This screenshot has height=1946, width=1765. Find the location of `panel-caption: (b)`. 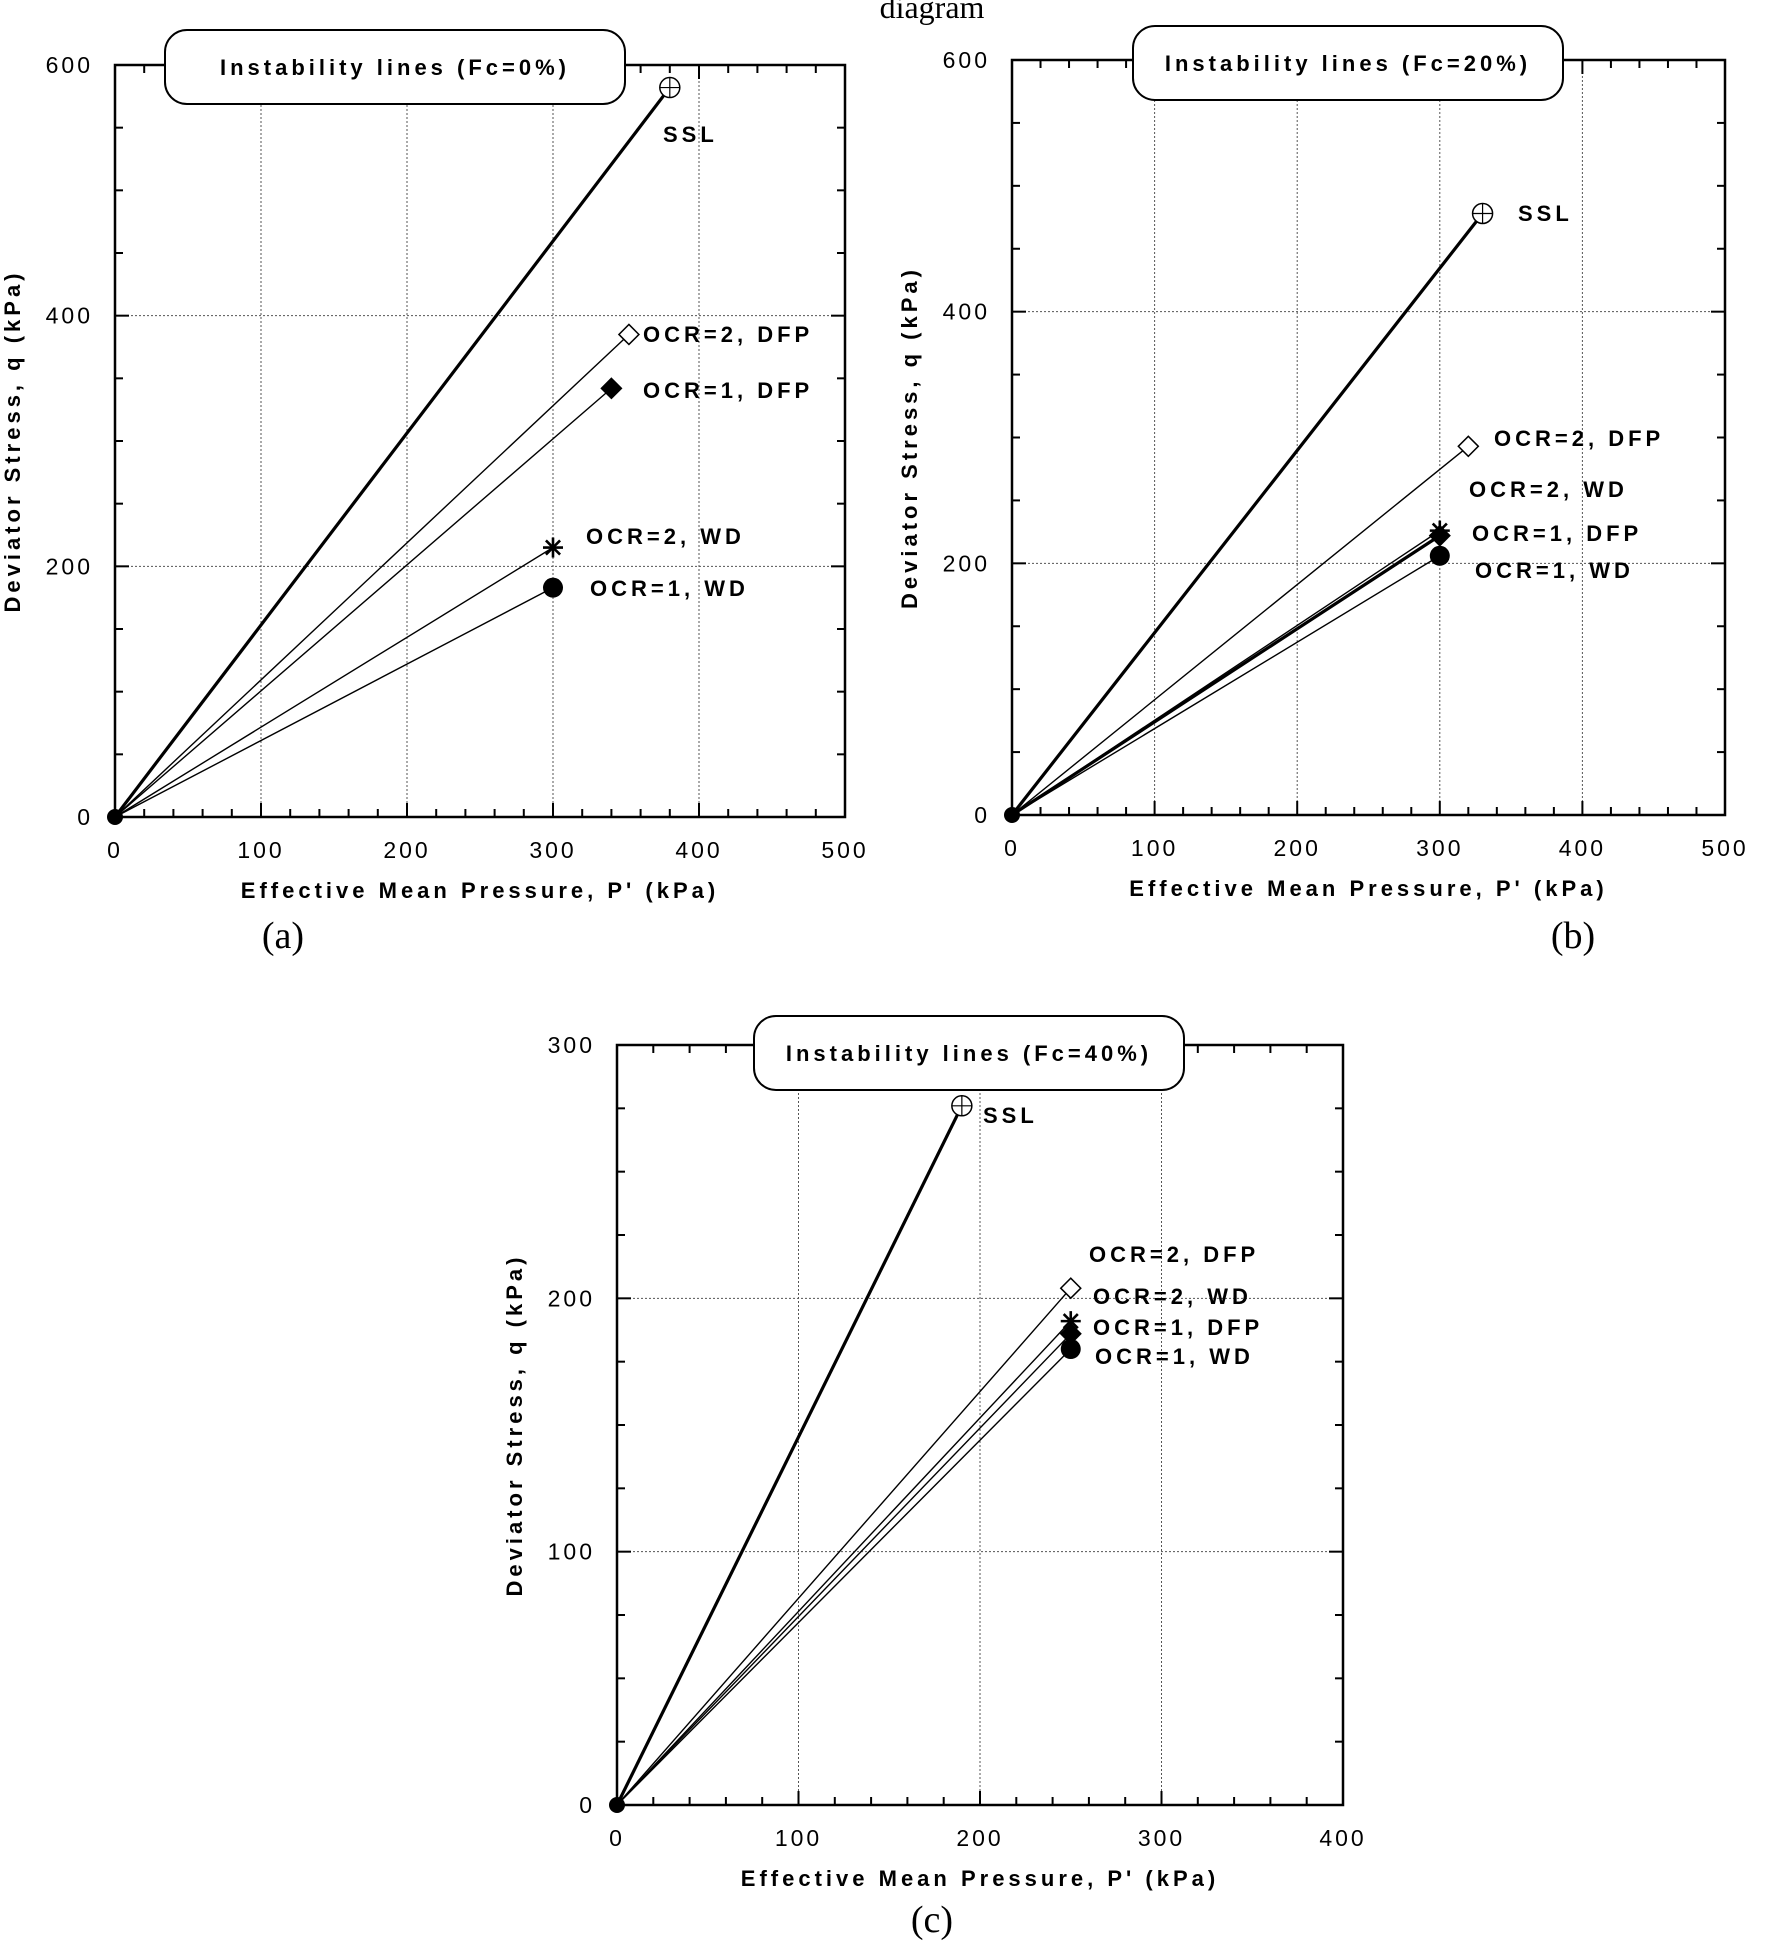

panel-caption: (b) is located at coordinates (1573, 936).